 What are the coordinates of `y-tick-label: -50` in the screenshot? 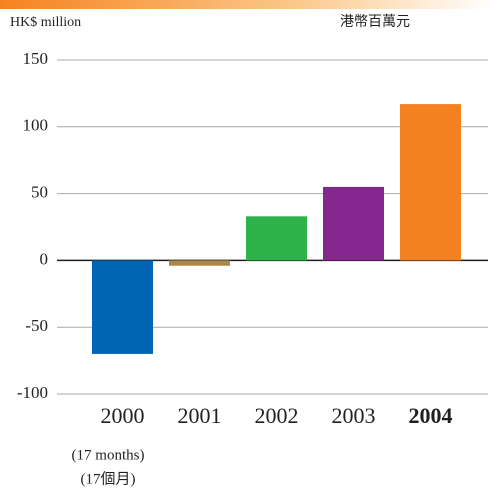 It's located at (36, 325).